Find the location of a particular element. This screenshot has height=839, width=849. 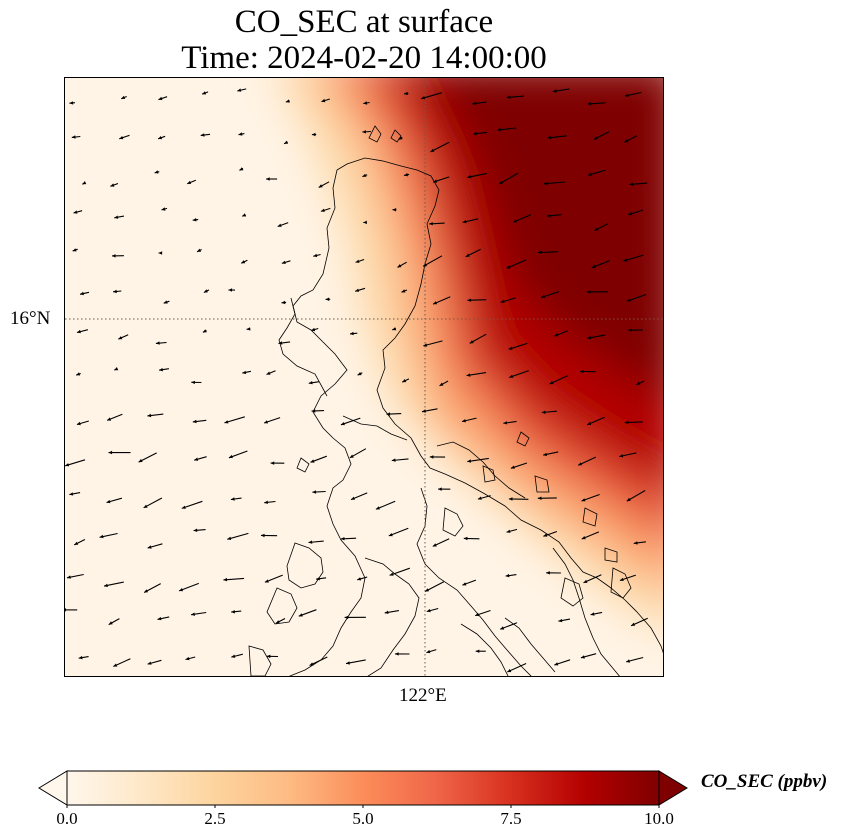

colorbar-tick-1: 2.5 is located at coordinates (215, 818).